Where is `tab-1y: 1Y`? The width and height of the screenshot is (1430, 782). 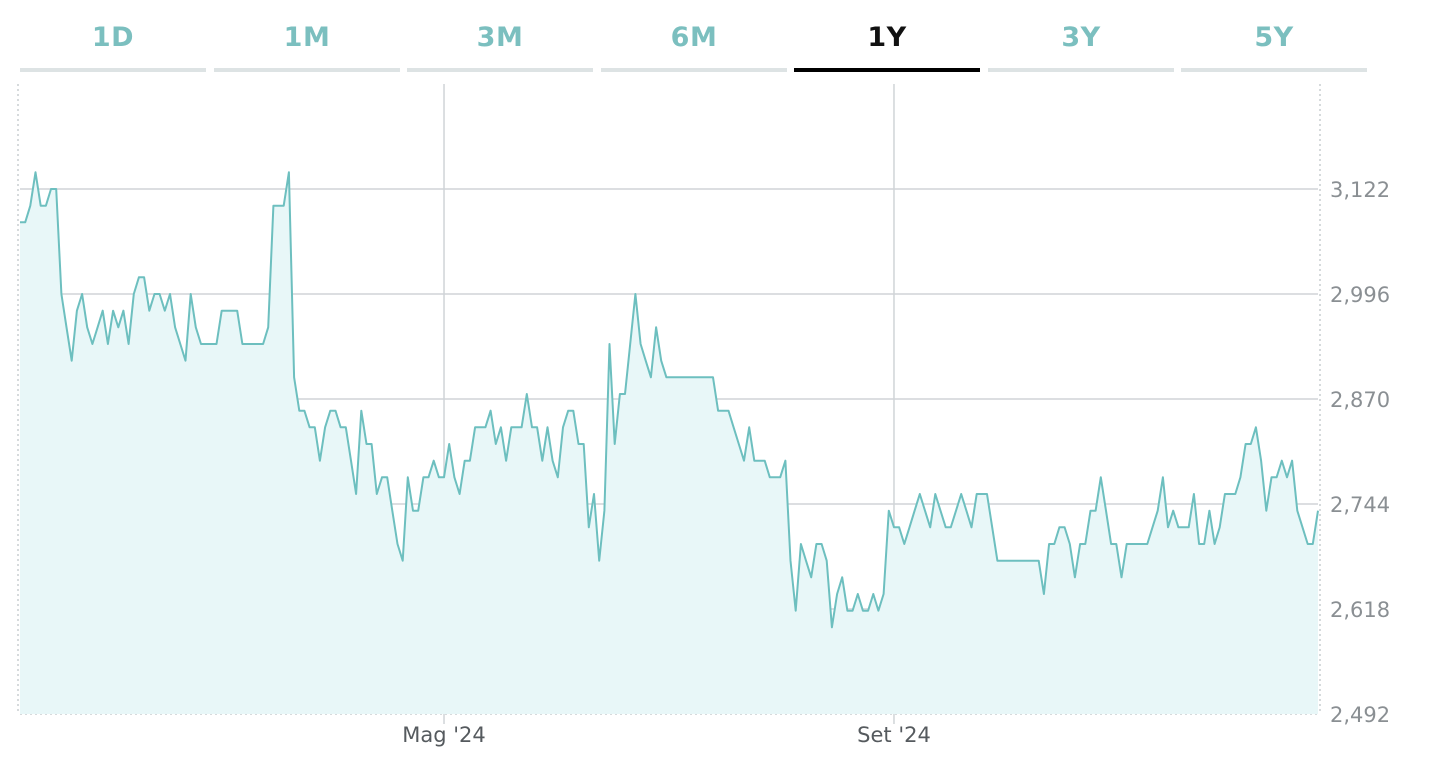 tab-1y: 1Y is located at coordinates (887, 37).